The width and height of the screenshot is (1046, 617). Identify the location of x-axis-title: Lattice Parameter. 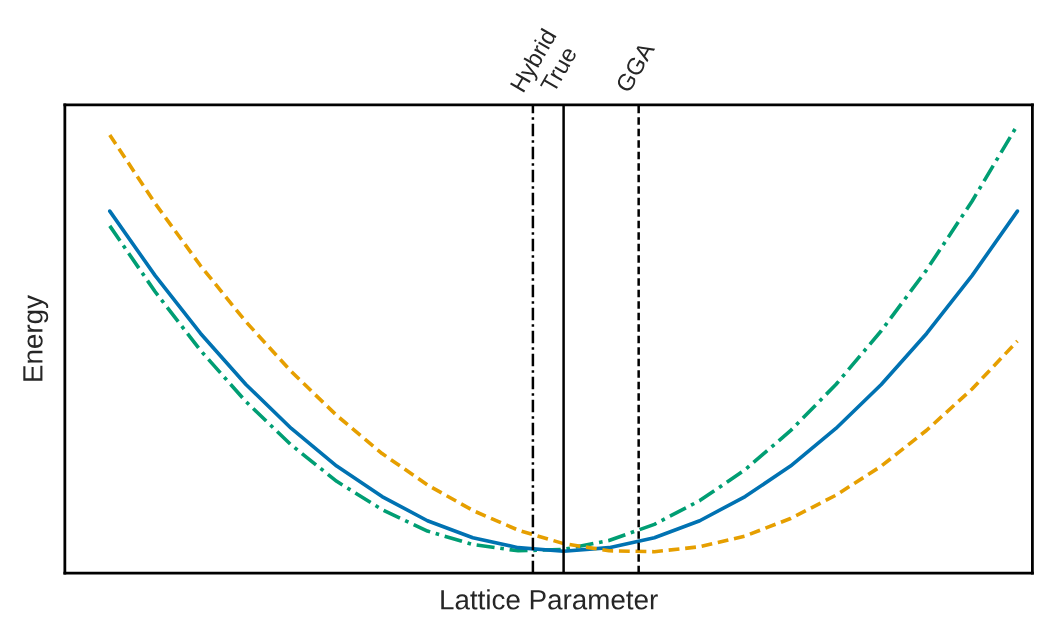
(549, 599).